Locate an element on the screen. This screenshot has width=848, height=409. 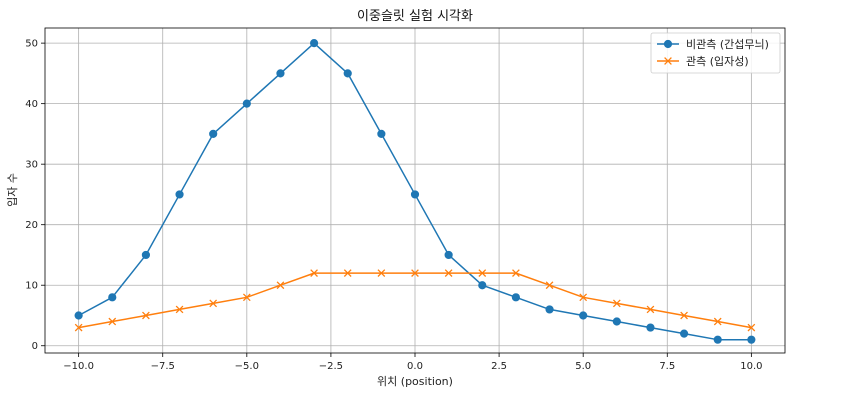
x-tick-label: −5.0 is located at coordinates (247, 366).